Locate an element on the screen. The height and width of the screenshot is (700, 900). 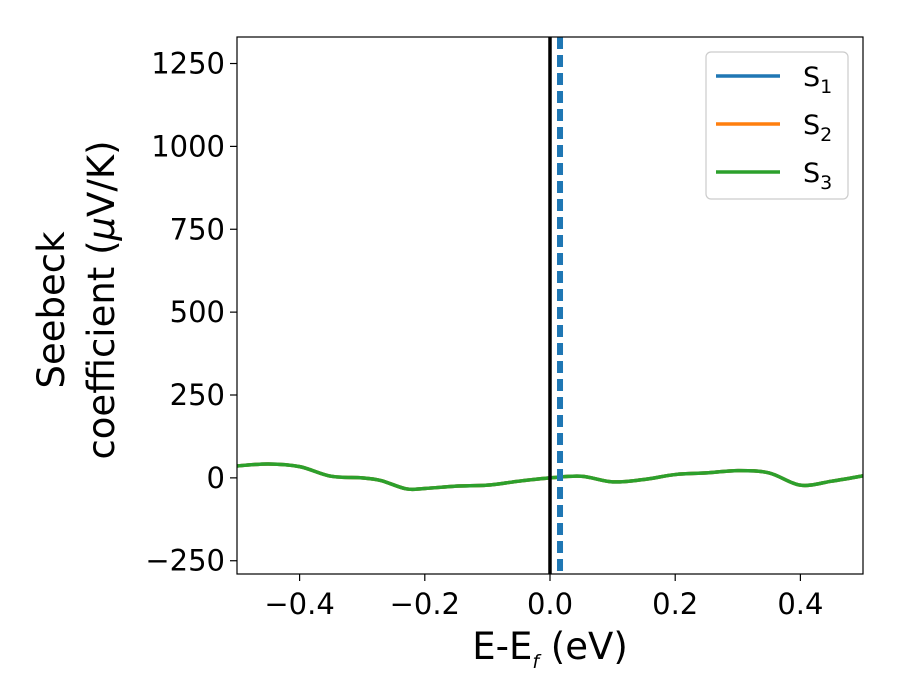
y-tick-label: 0 is located at coordinates (216, 478).